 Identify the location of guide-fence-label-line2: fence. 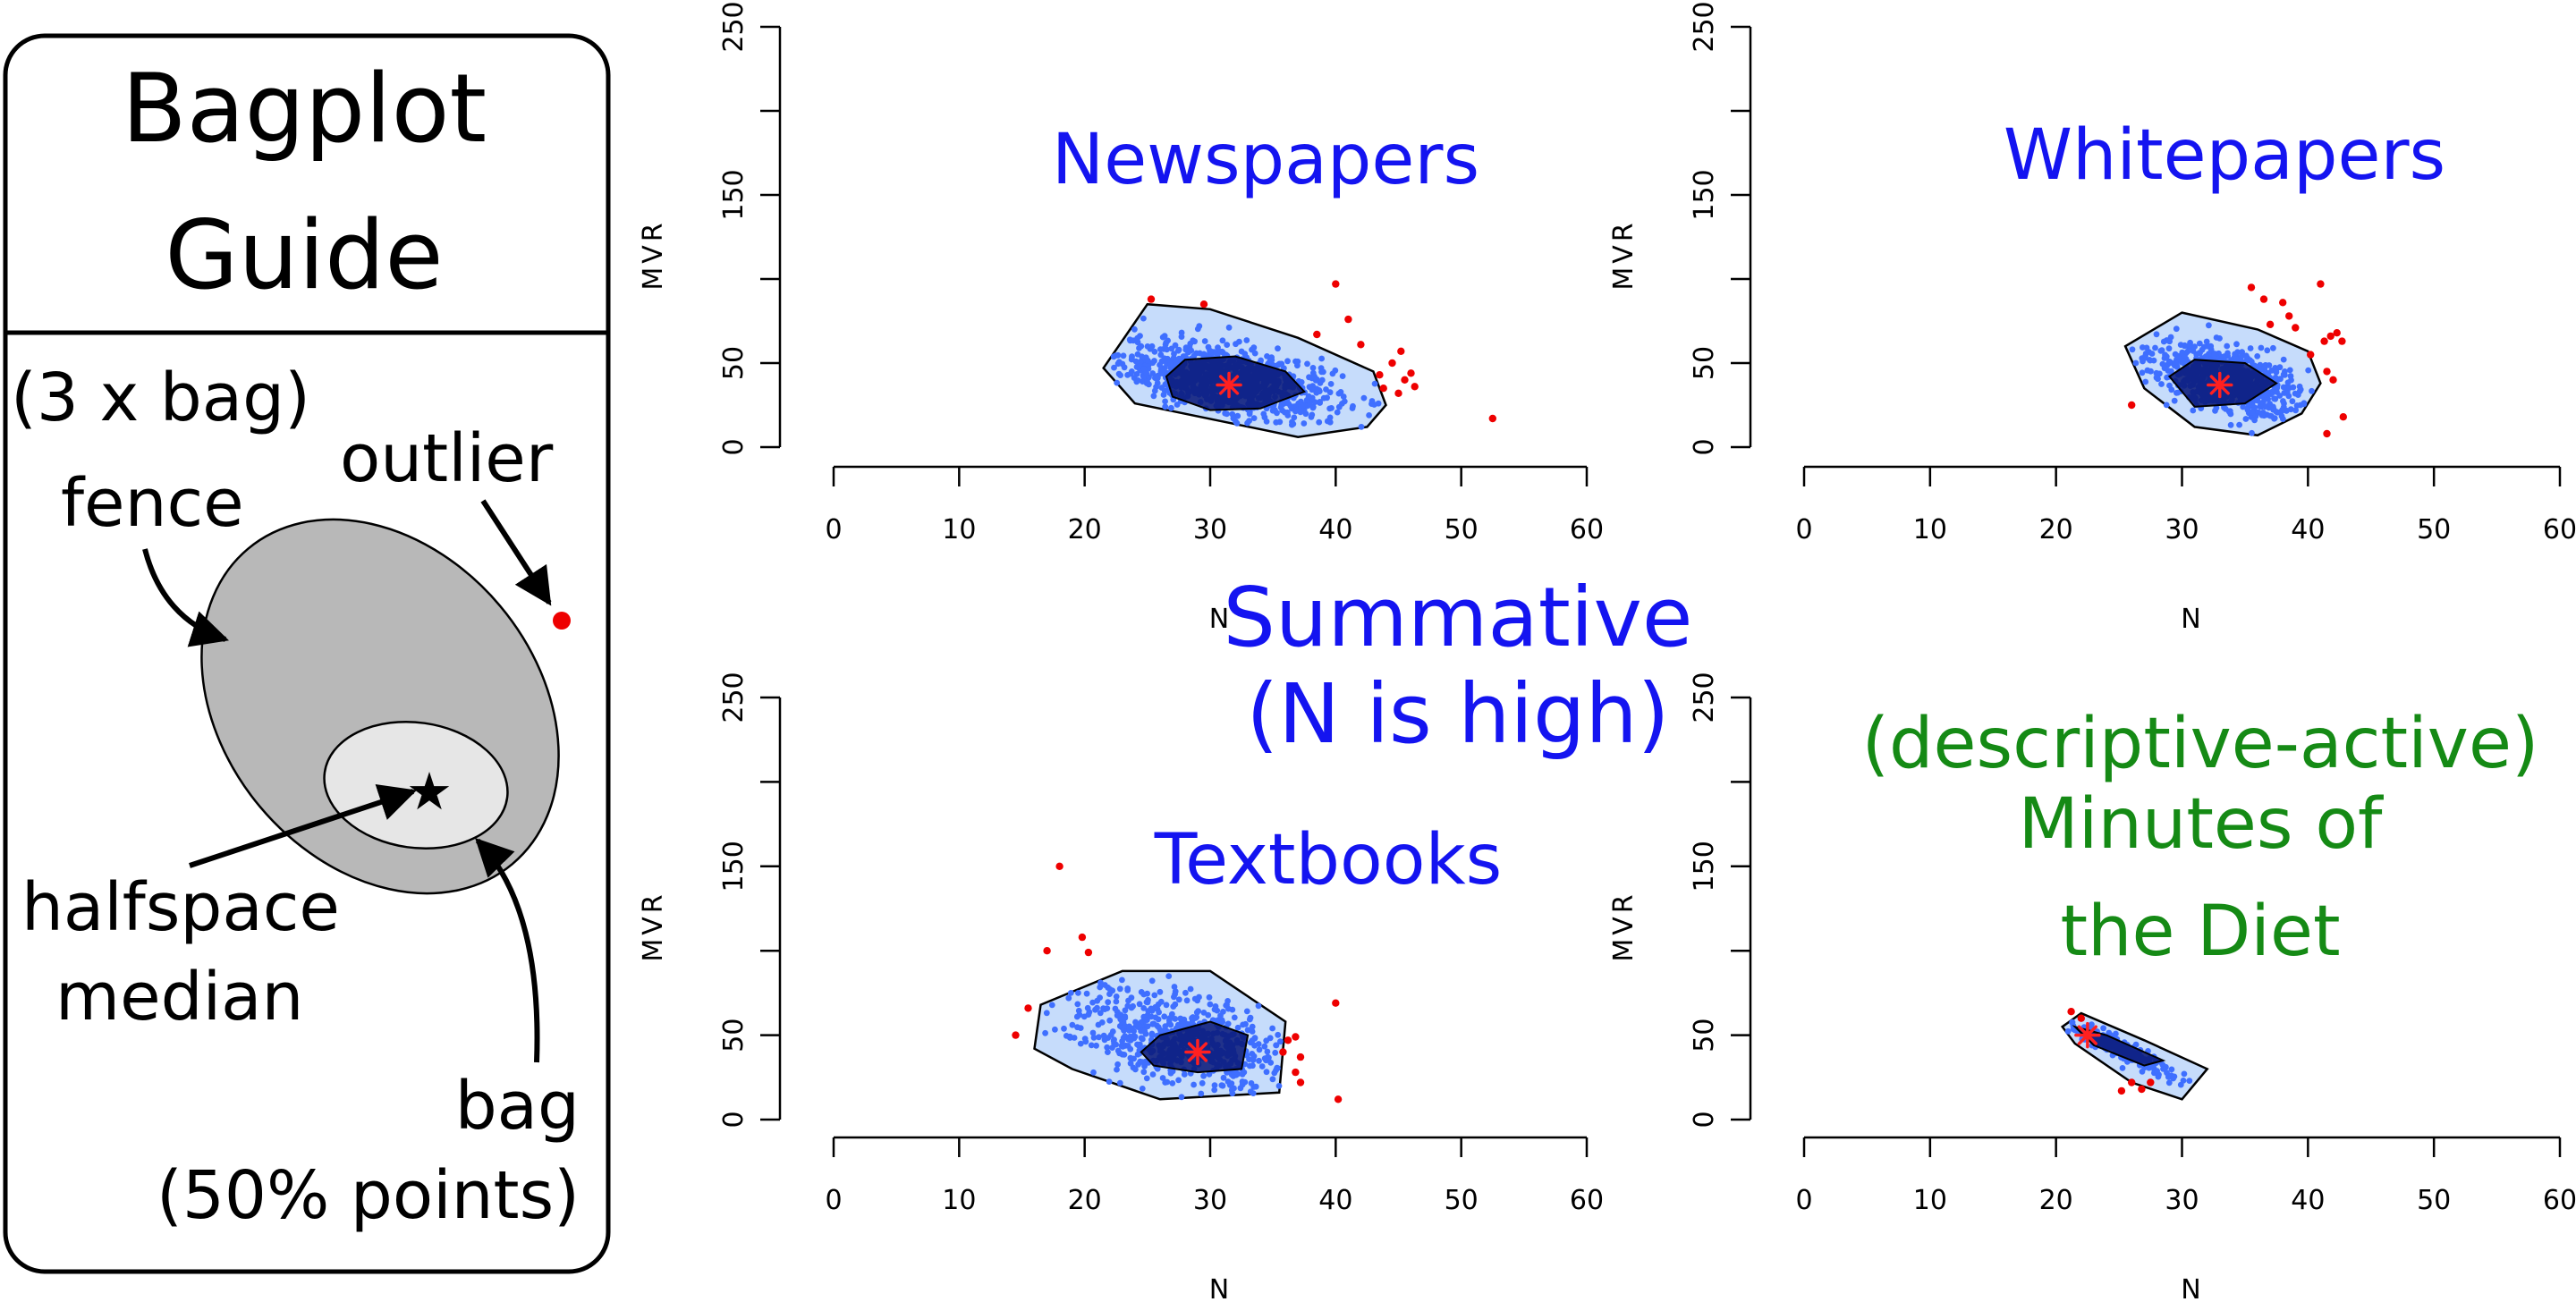
(152, 503).